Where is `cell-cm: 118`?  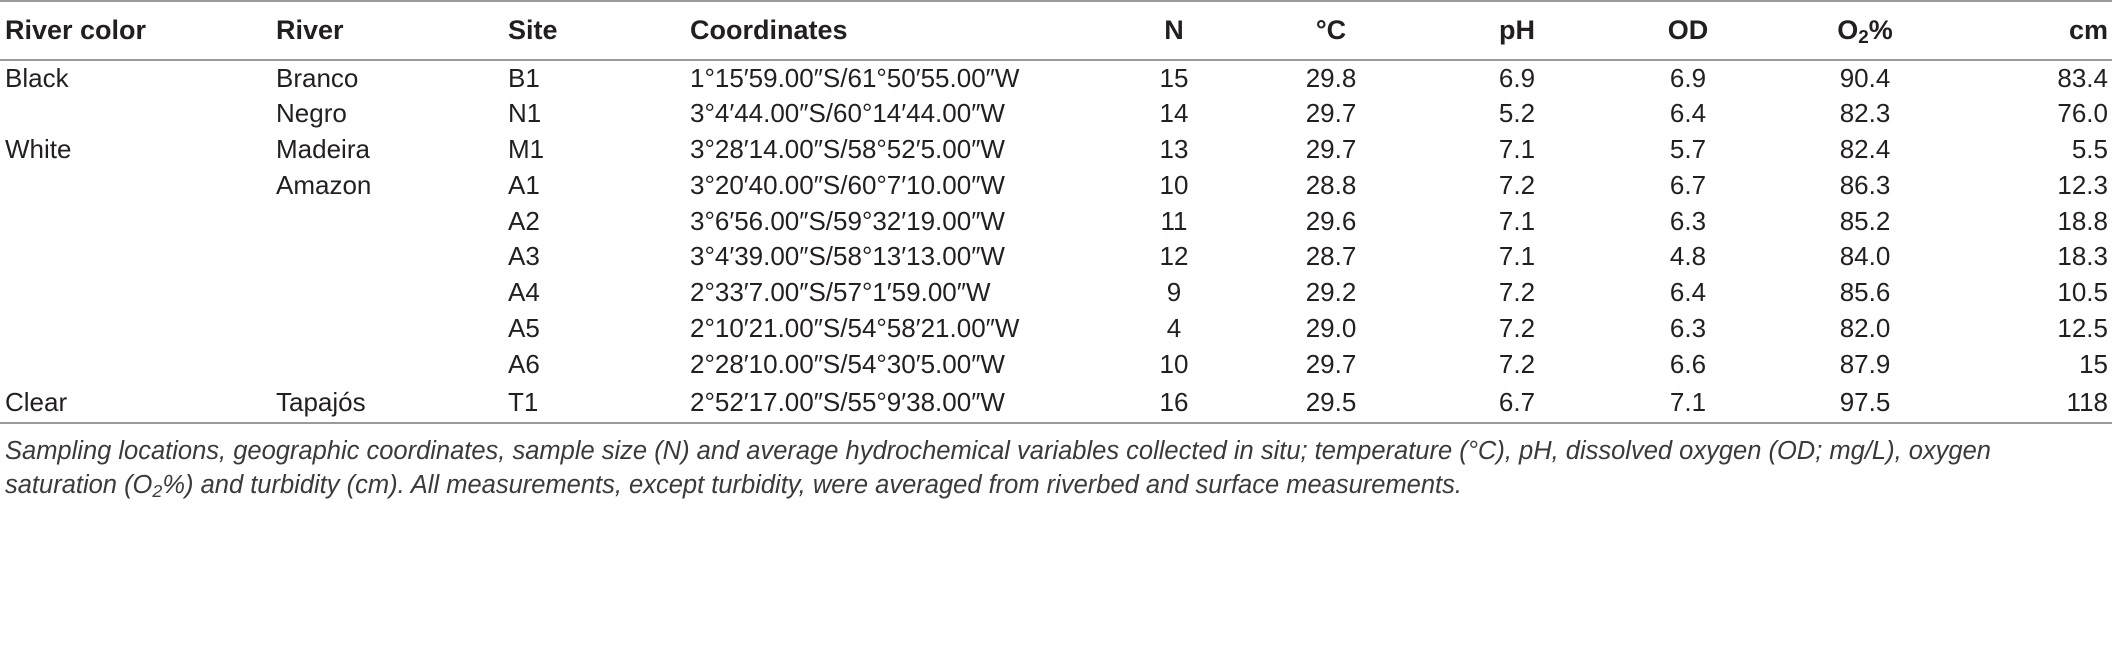
cell-cm: 118 is located at coordinates (2036, 403).